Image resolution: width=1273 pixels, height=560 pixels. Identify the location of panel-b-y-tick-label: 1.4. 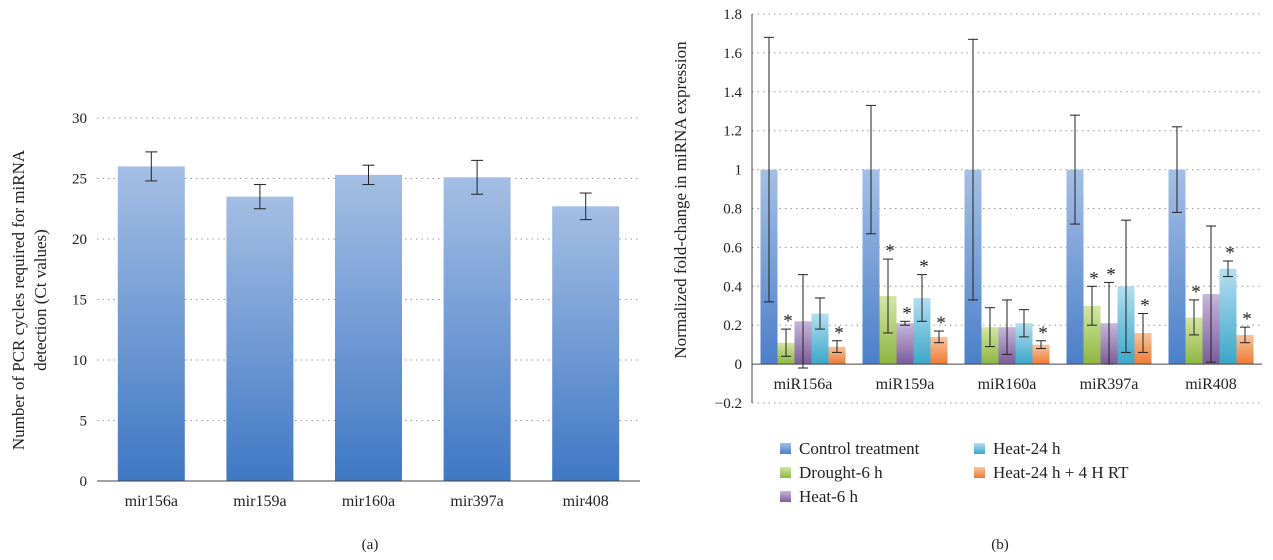
(732, 93).